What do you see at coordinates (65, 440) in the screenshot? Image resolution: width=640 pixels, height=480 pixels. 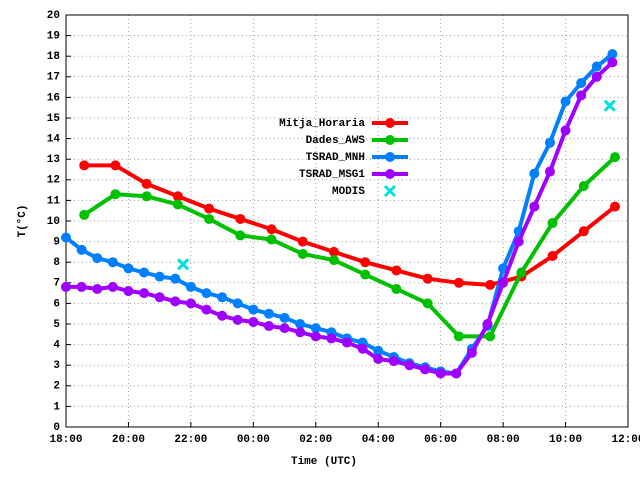 I see `x-tick-label: 18:00` at bounding box center [65, 440].